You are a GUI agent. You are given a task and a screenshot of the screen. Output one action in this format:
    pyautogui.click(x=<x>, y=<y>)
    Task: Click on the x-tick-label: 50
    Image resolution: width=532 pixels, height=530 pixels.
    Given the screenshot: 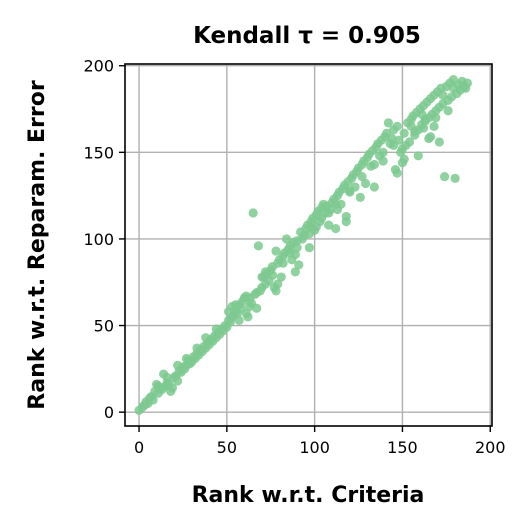 What is the action you would take?
    pyautogui.click(x=227, y=447)
    